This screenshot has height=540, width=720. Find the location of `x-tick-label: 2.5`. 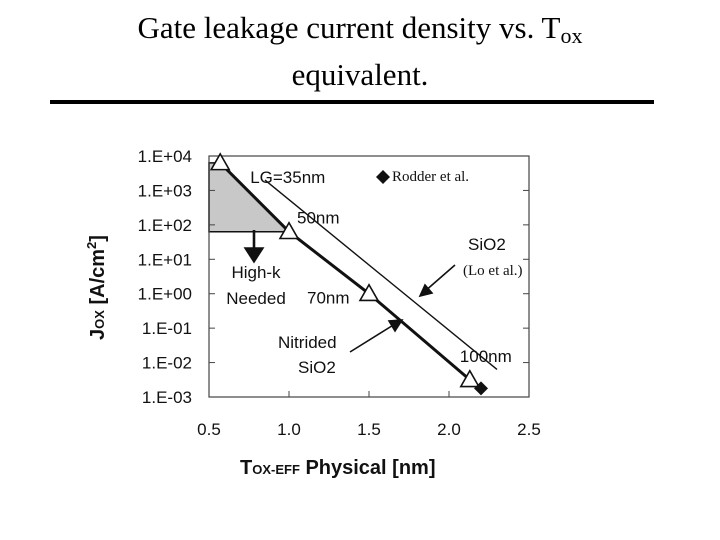

x-tick-label: 2.5 is located at coordinates (529, 429).